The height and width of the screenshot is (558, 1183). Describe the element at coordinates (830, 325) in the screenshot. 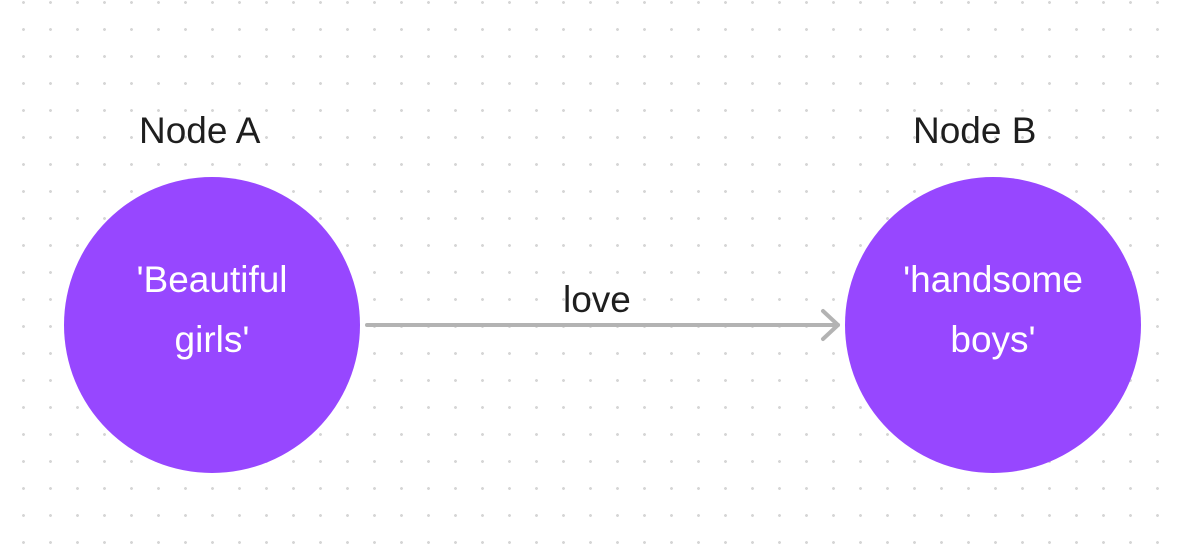

I see `arrowhead-icon` at that location.